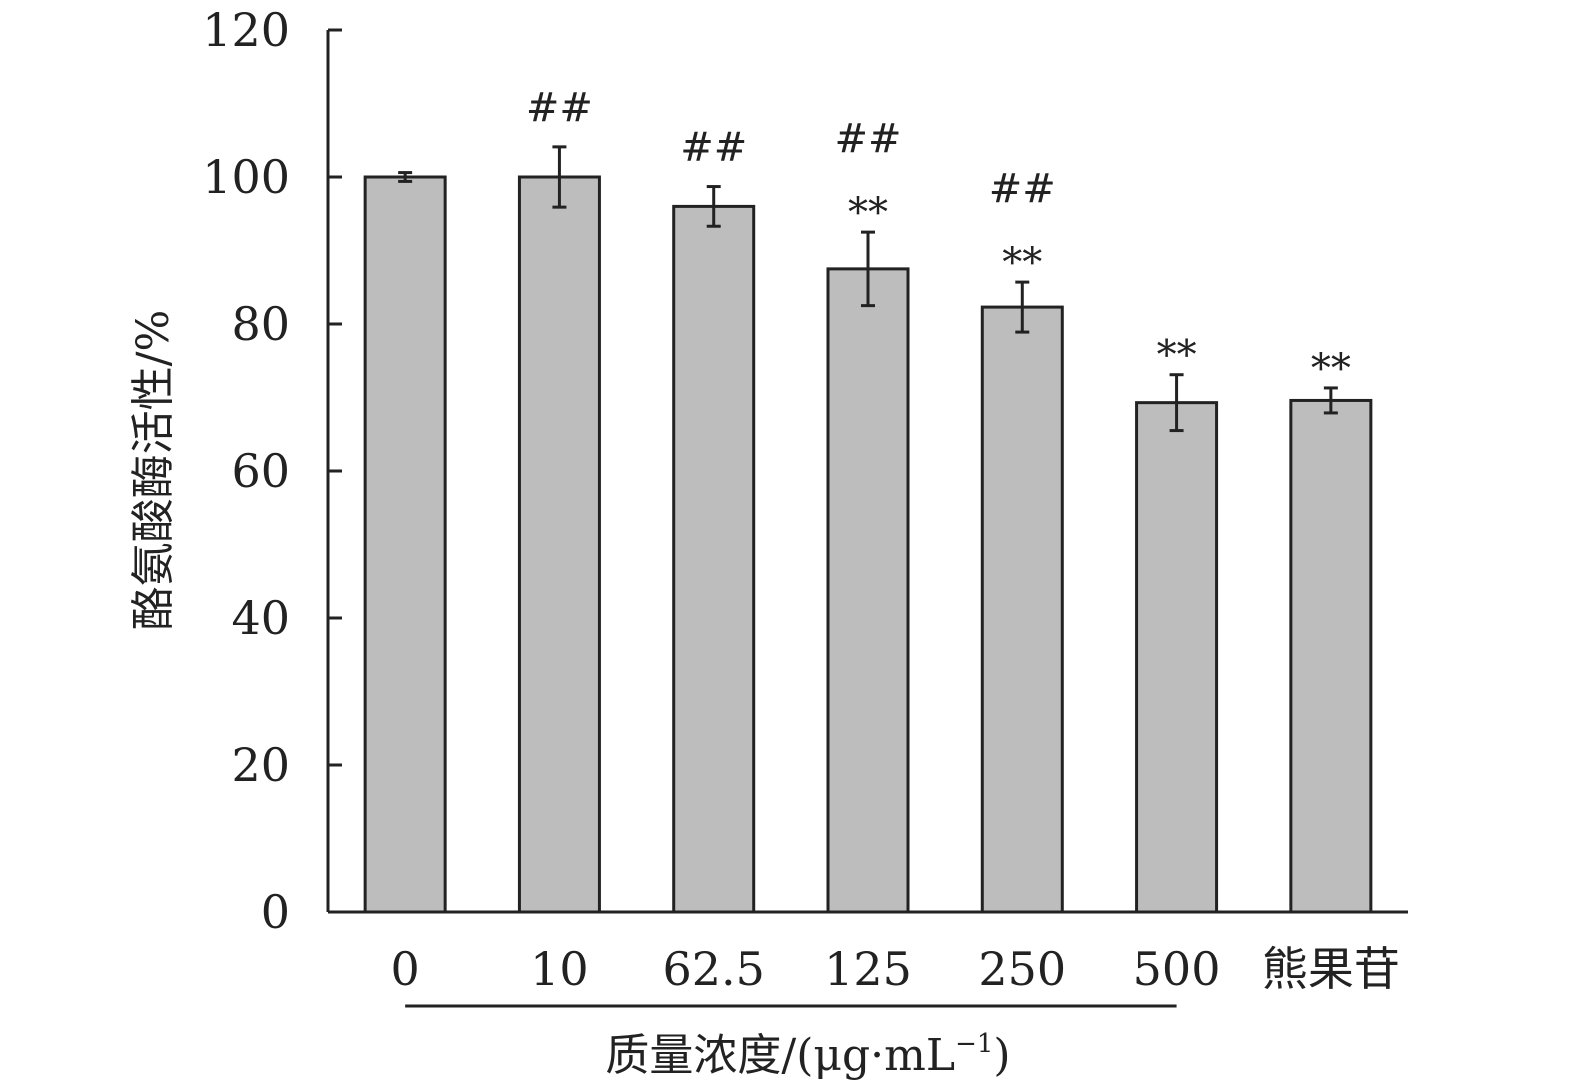 This screenshot has height=1091, width=1575. What do you see at coordinates (1022, 263) in the screenshot?
I see `annotation-stars-4: **` at bounding box center [1022, 263].